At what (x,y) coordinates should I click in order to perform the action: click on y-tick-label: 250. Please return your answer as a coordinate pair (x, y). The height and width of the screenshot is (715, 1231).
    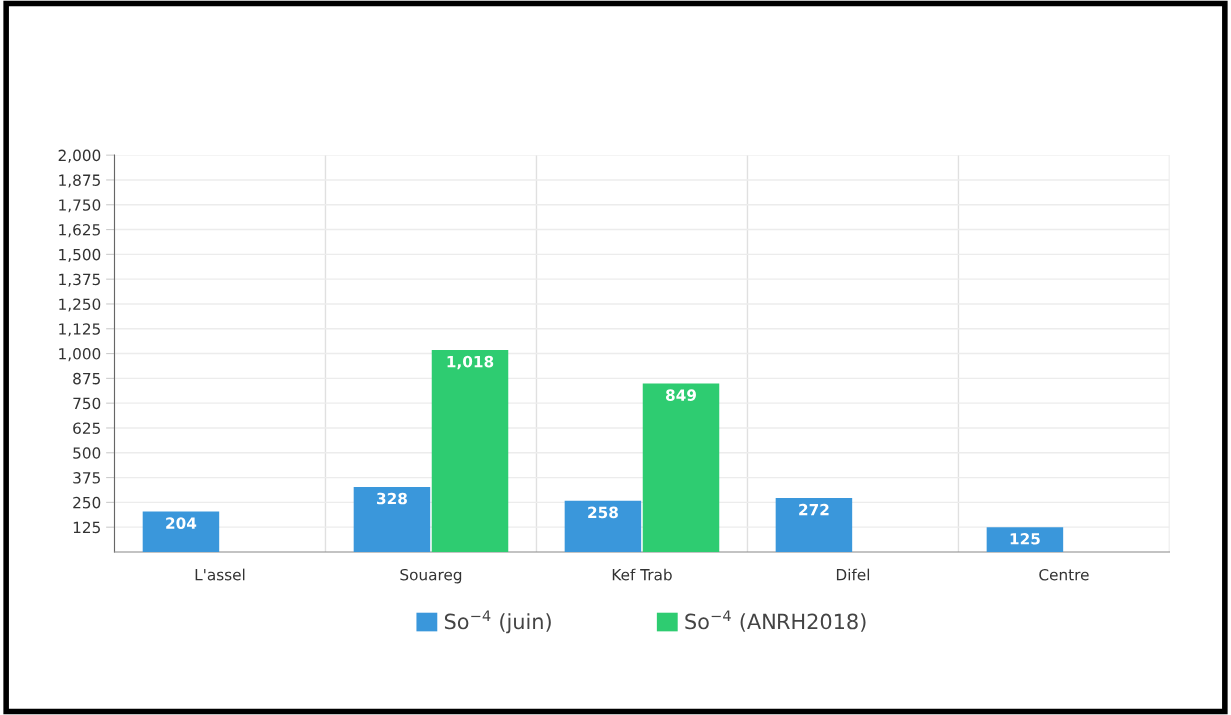
    Looking at the image, I should click on (87, 502).